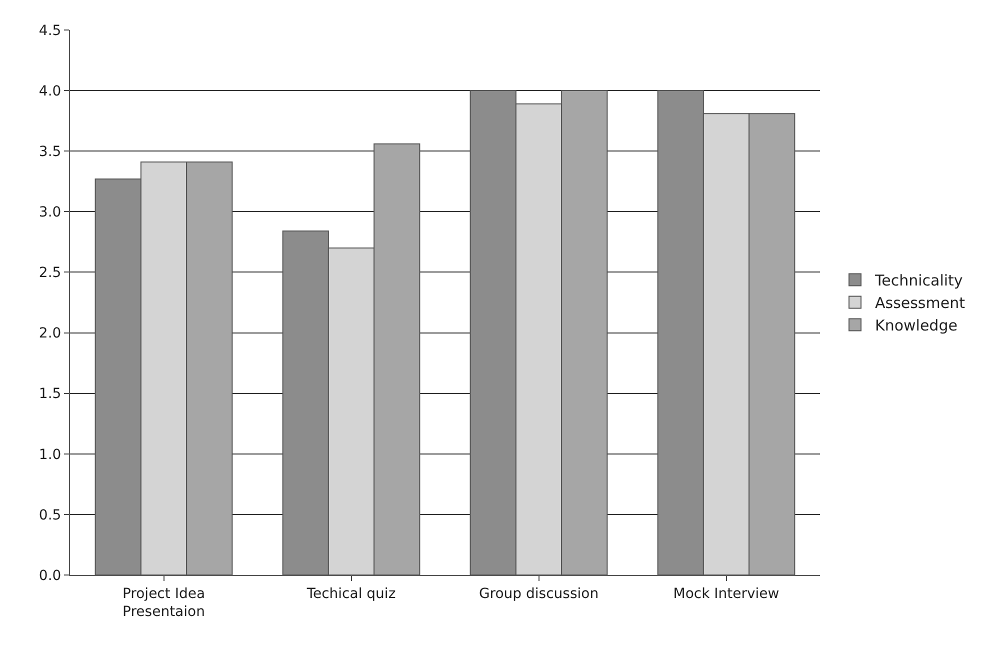 The image size is (1000, 665). I want to click on y-tick-label: 0.0, so click(50, 576).